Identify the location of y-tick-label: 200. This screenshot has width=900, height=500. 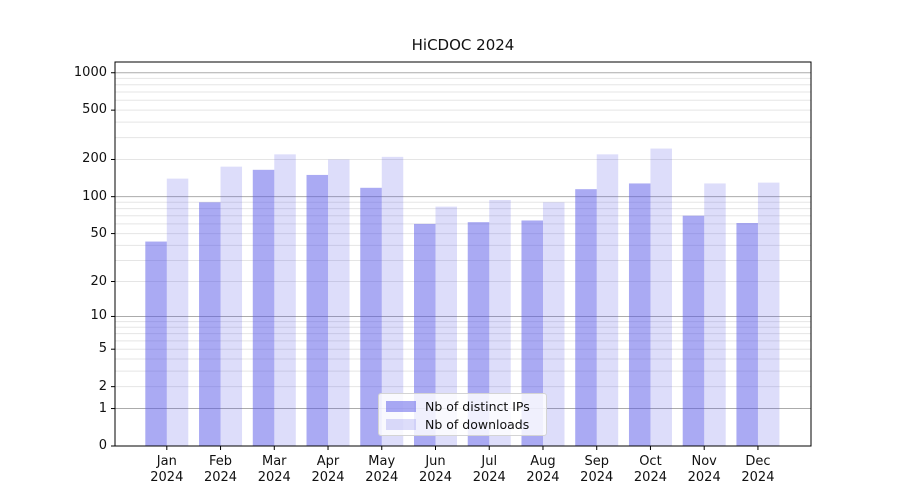
(94, 159).